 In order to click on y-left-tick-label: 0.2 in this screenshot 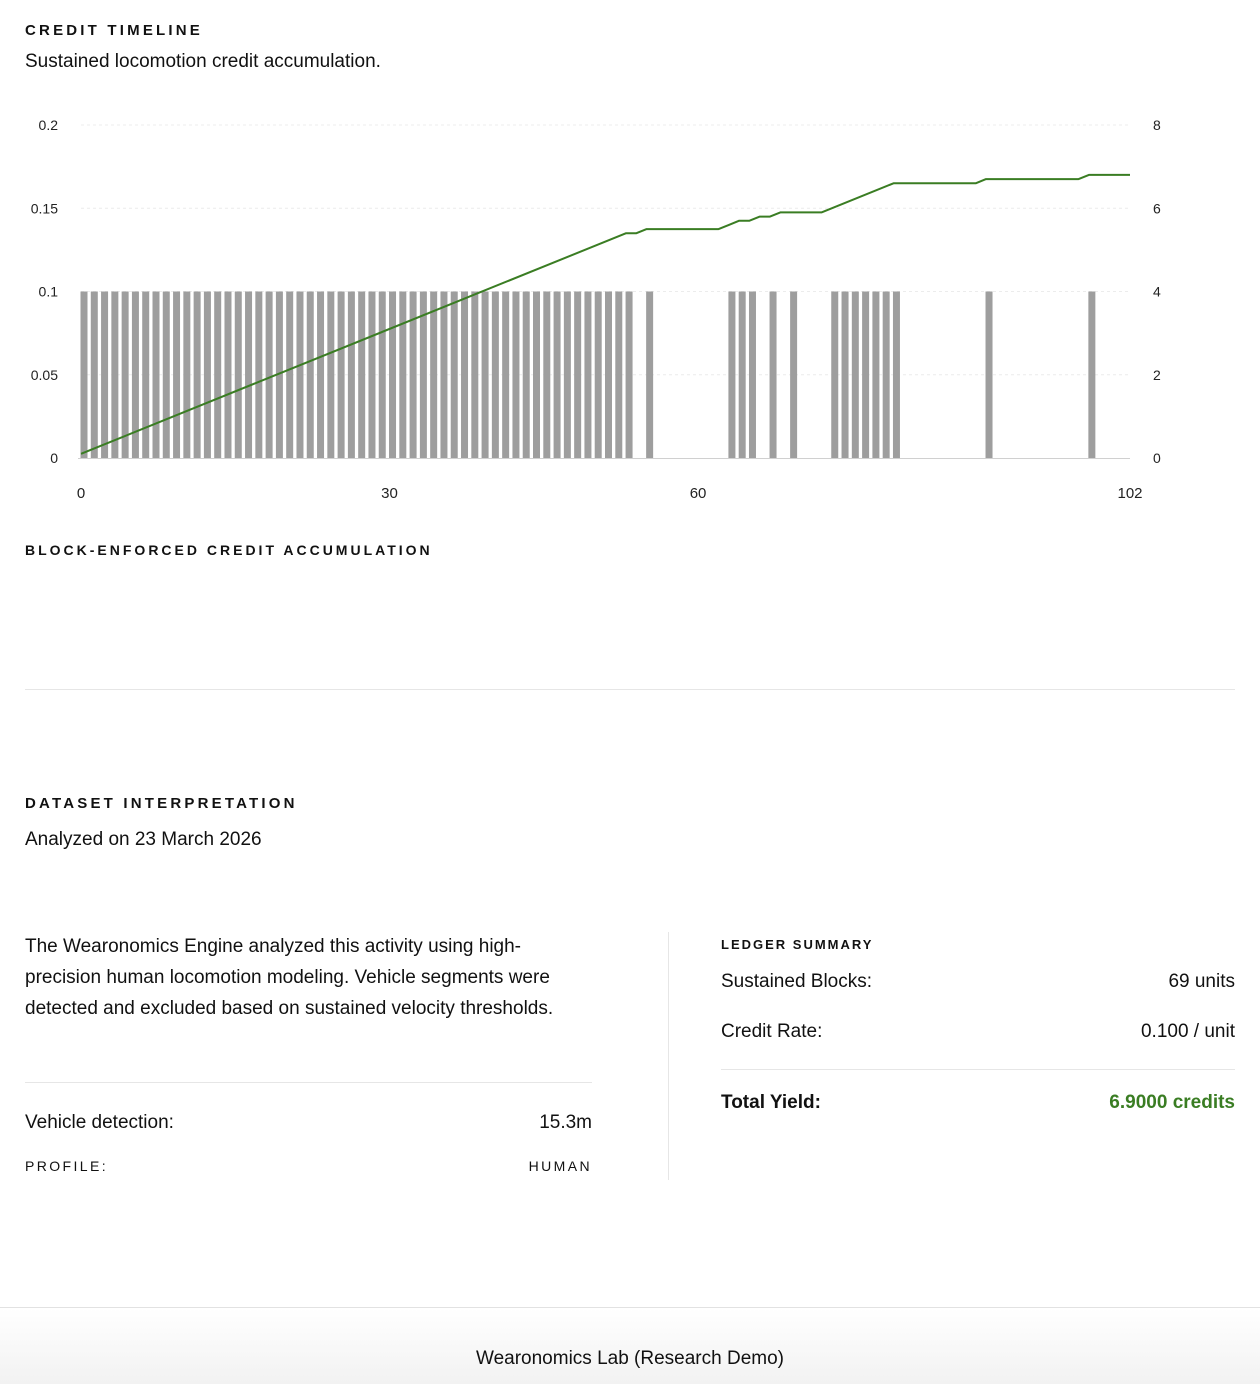, I will do `click(49, 125)`.